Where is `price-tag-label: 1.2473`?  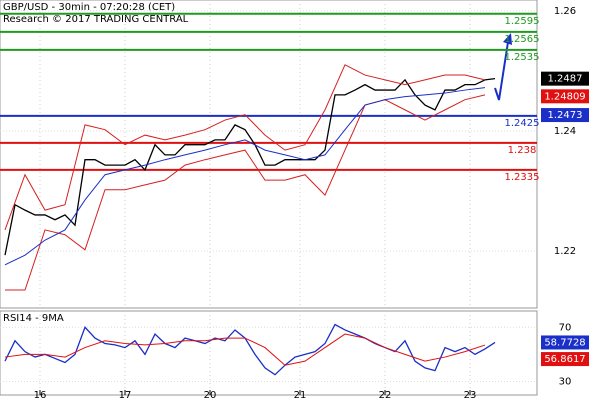
price-tag-label: 1.2473 is located at coordinates (565, 115).